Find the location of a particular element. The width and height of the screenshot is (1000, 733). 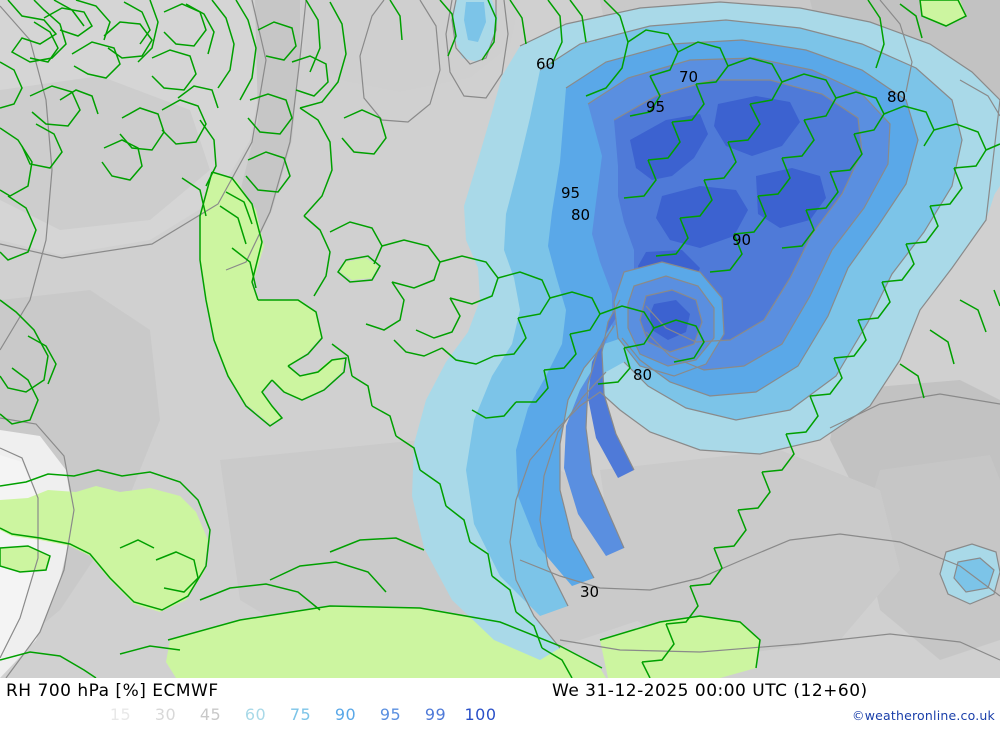

copyright-label: ©weatheronline.co.uk is located at coordinates (923, 715).